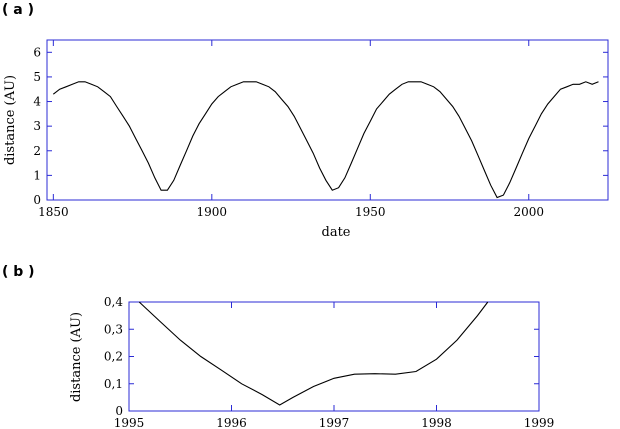 This screenshot has width=620, height=429. What do you see at coordinates (37, 151) in the screenshot?
I see `y-tick-label: 2` at bounding box center [37, 151].